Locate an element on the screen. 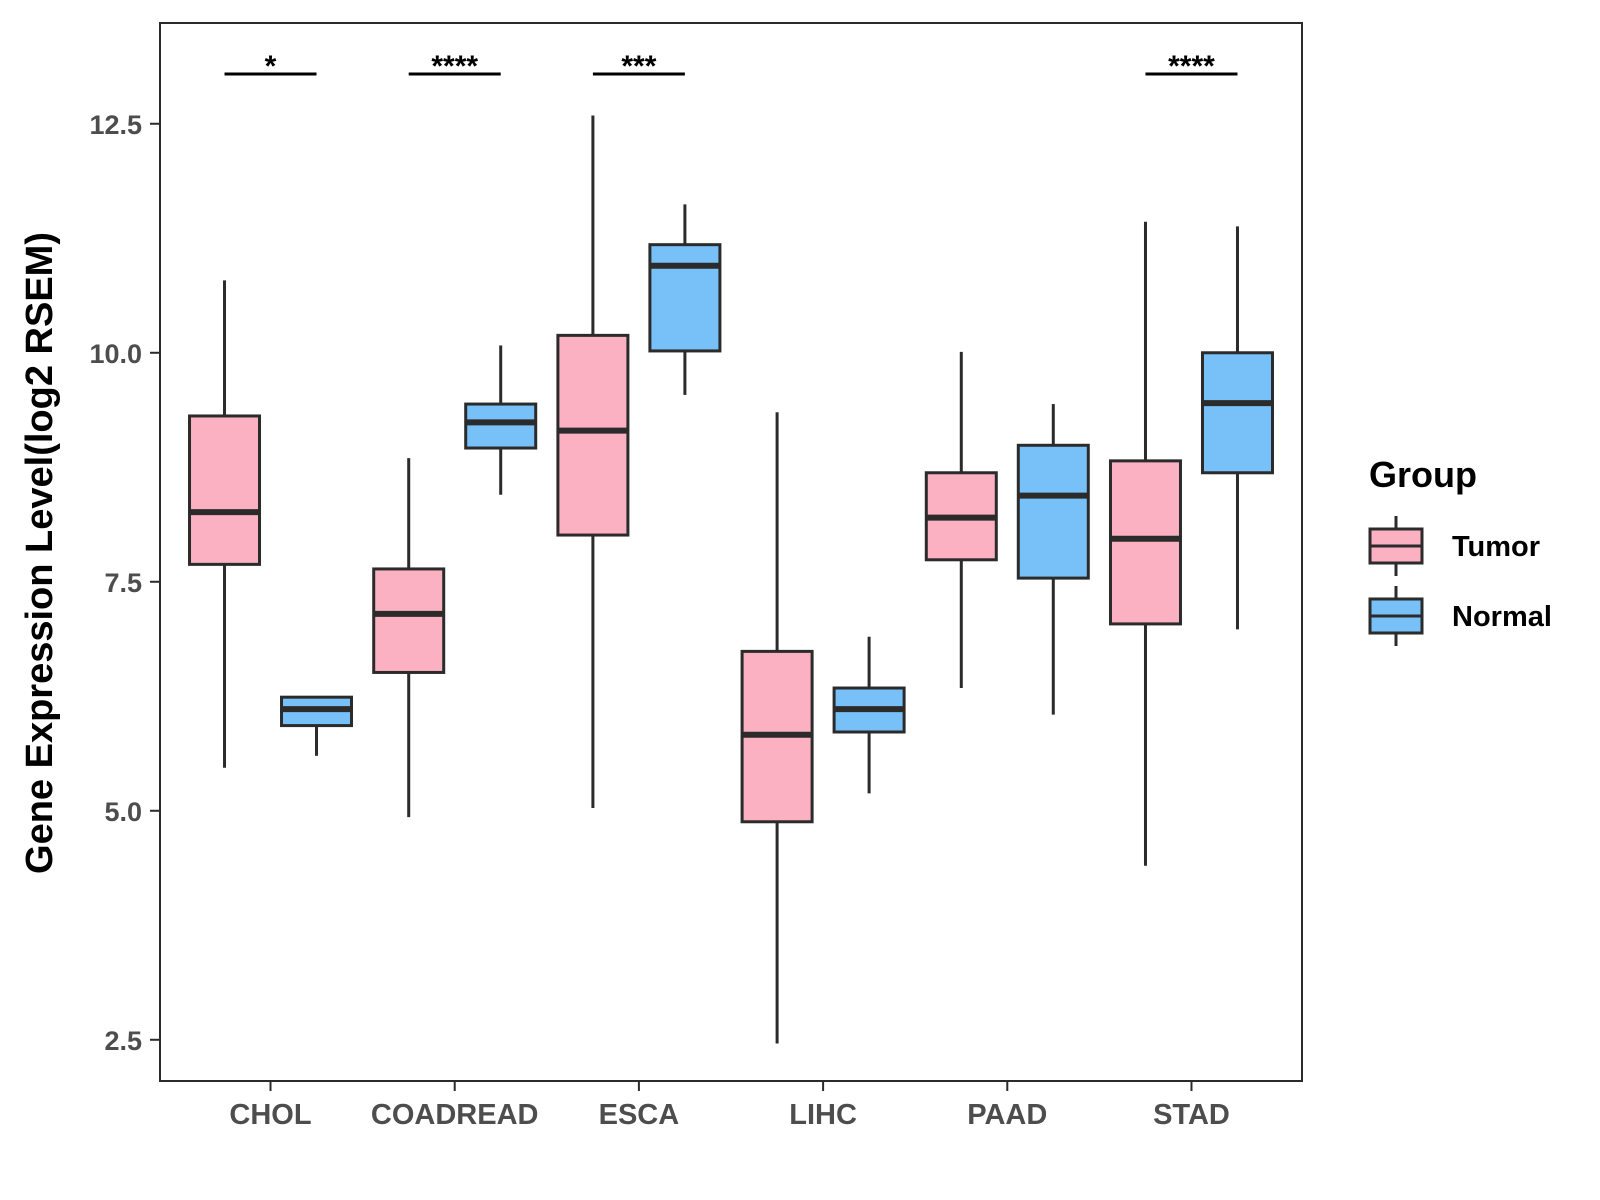 The width and height of the screenshot is (1600, 1200). y-axis: 2.5 5.0 7.5 10.0 12.5 is located at coordinates (124, 583).